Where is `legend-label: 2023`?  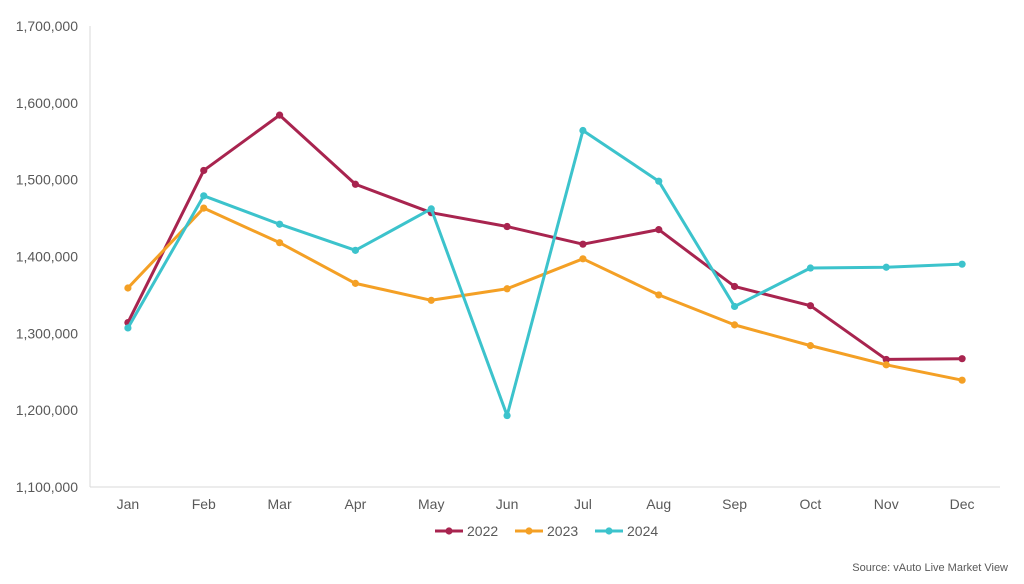
legend-label: 2023 is located at coordinates (562, 531).